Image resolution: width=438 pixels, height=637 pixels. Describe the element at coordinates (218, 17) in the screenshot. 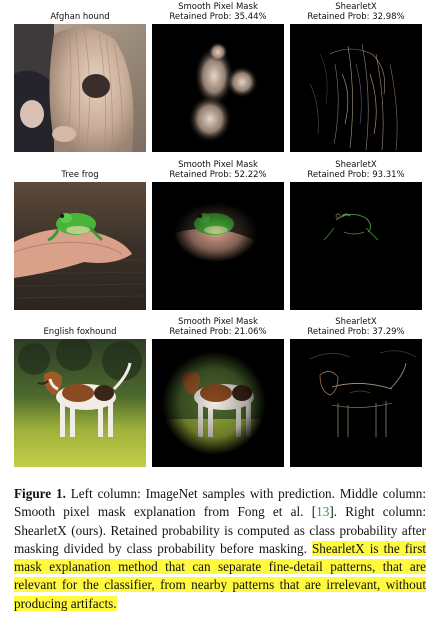

I see `row1-mid-prob: Retained Prob: 35.44%` at that location.